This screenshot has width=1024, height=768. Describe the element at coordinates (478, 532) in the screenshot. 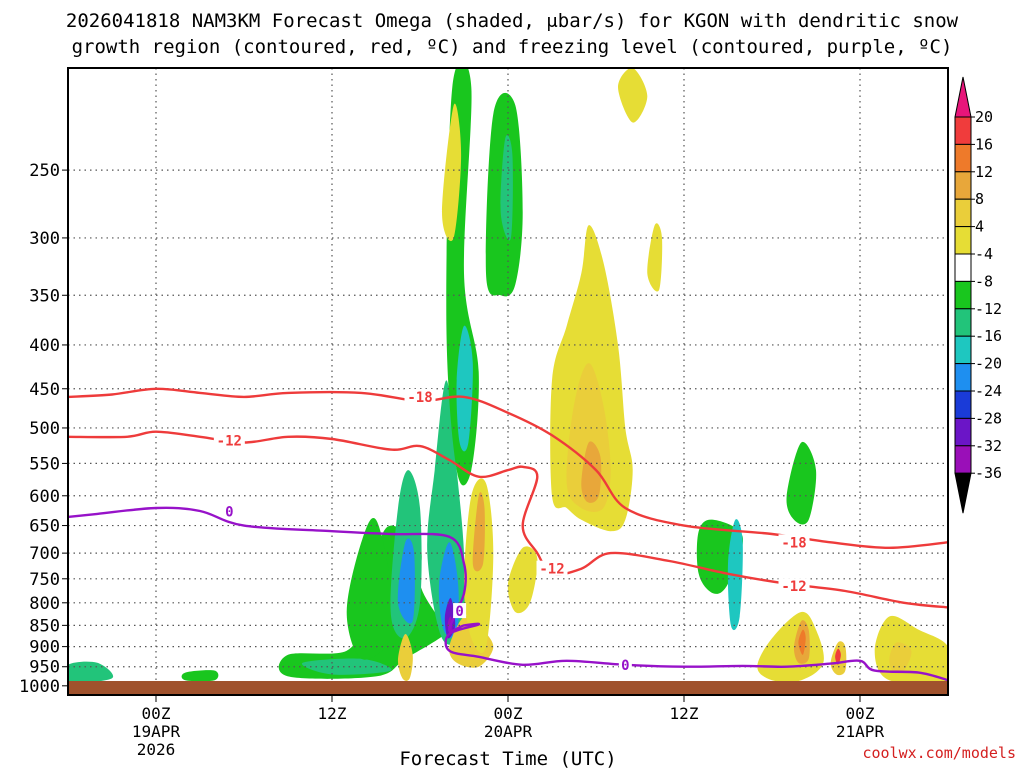

I see `omega-pos-24z-core` at that location.